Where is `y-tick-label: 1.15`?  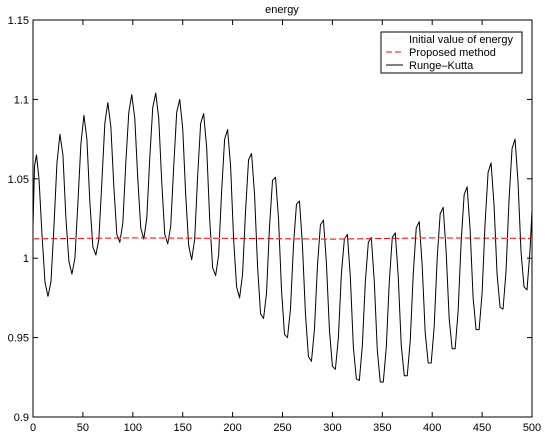
y-tick-label: 1.15 is located at coordinates (18, 21).